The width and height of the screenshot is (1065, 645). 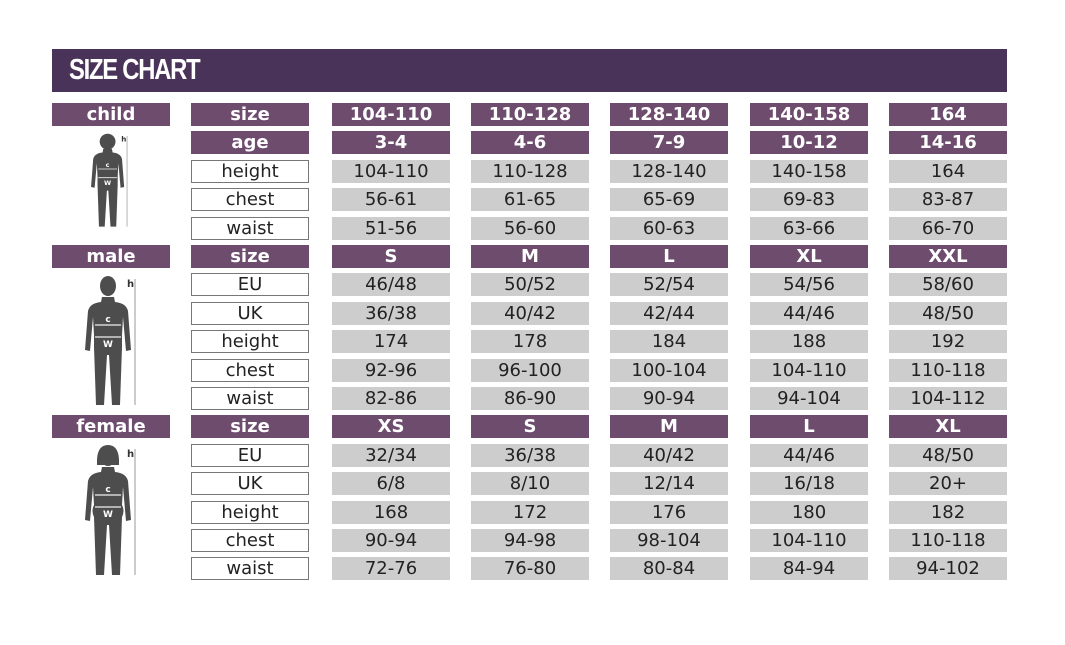 What do you see at coordinates (948, 569) in the screenshot?
I see `table-cell: 94-102` at bounding box center [948, 569].